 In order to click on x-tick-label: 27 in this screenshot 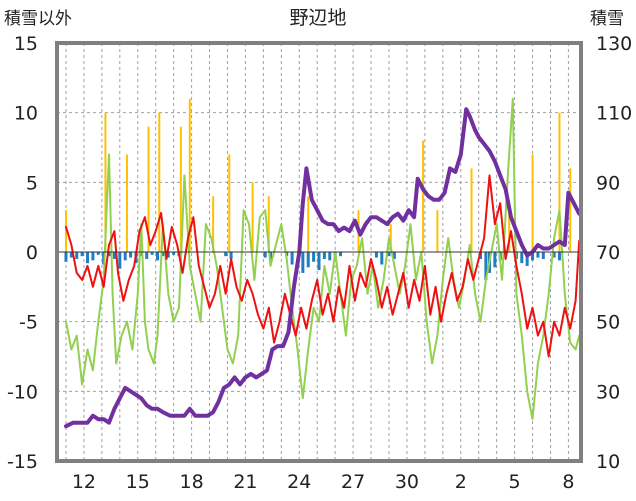, I will do `click(353, 482)`.